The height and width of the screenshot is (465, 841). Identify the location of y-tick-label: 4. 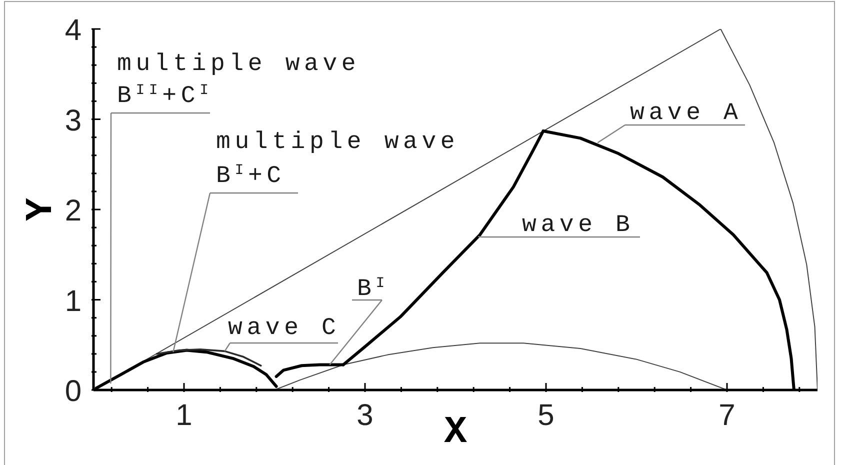
(73, 30).